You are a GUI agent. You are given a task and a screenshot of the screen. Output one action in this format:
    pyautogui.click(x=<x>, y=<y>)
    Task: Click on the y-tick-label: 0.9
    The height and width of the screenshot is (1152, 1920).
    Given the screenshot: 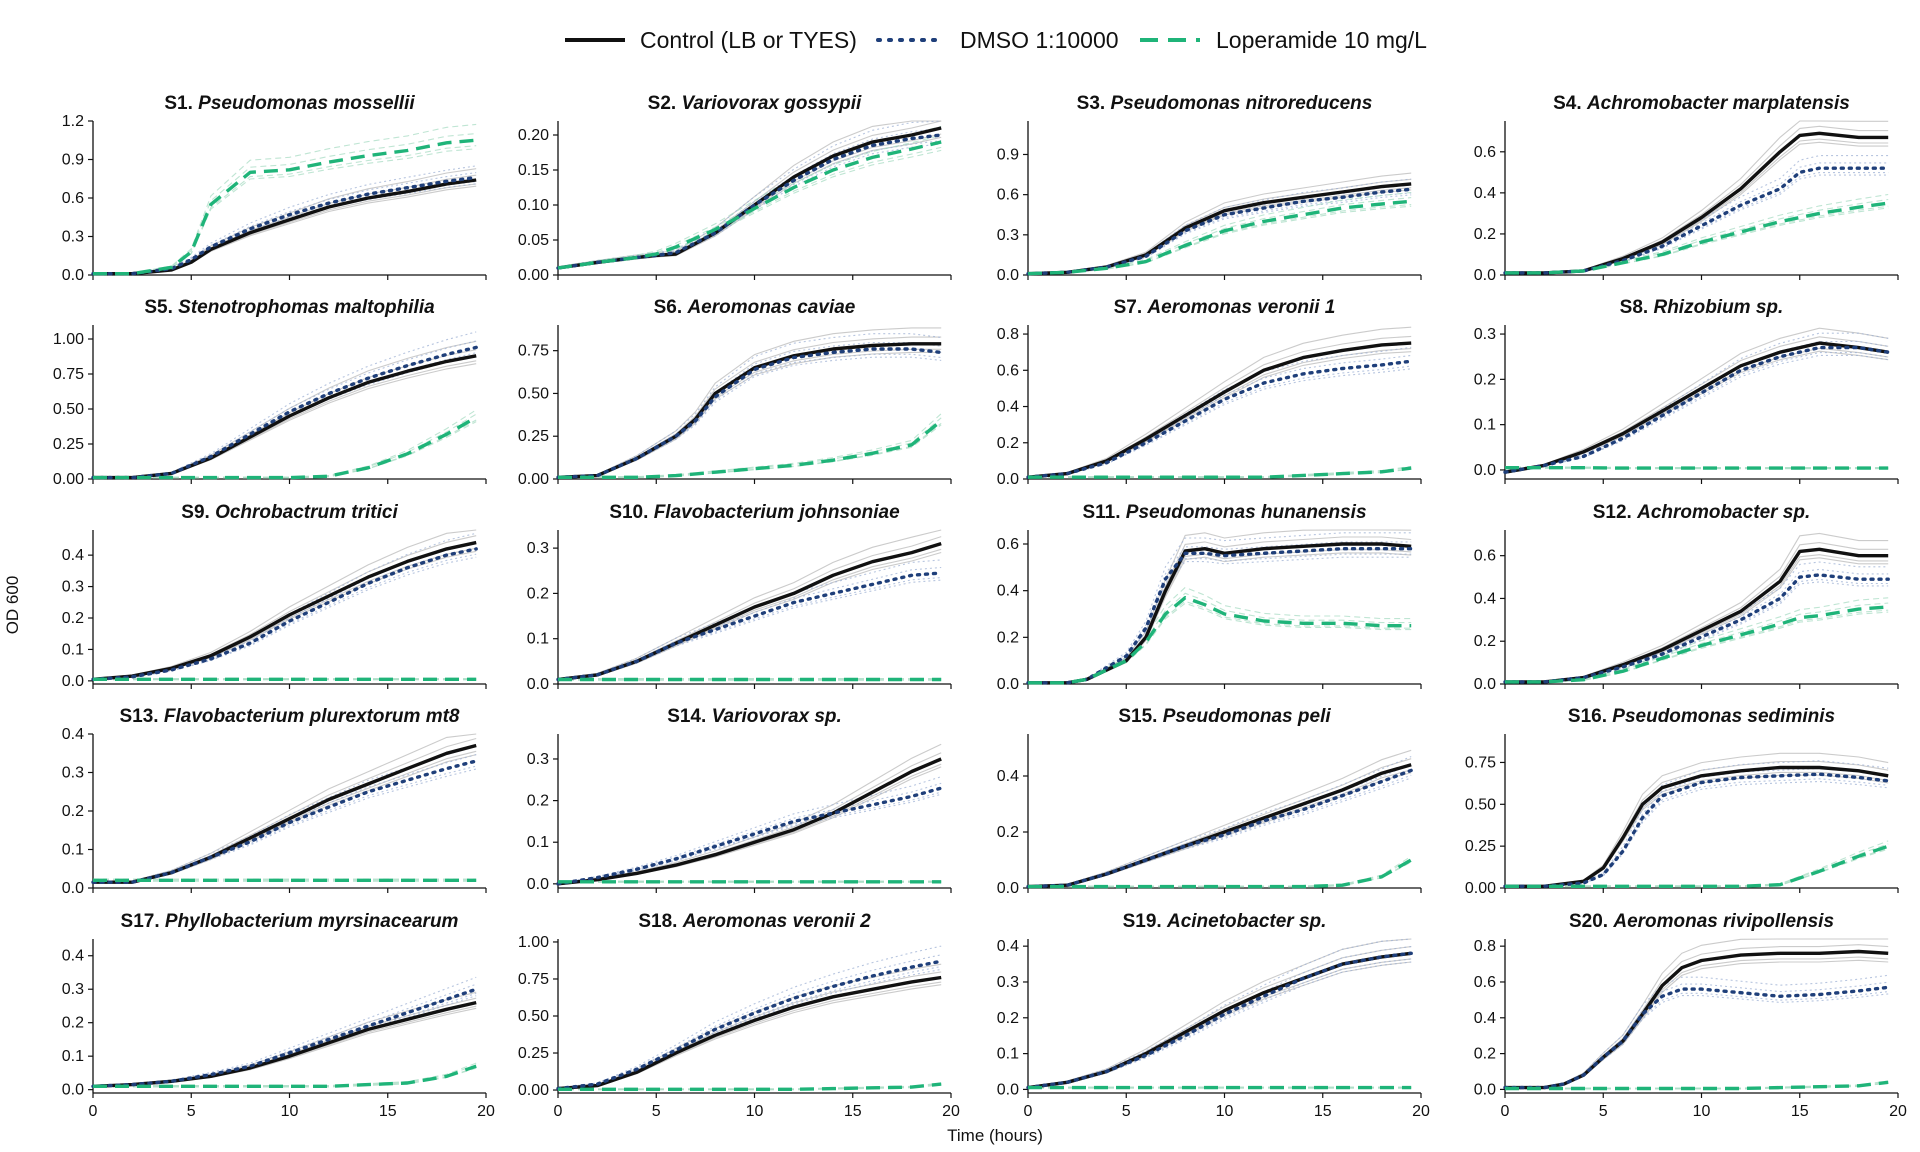 What is the action you would take?
    pyautogui.click(x=1008, y=154)
    